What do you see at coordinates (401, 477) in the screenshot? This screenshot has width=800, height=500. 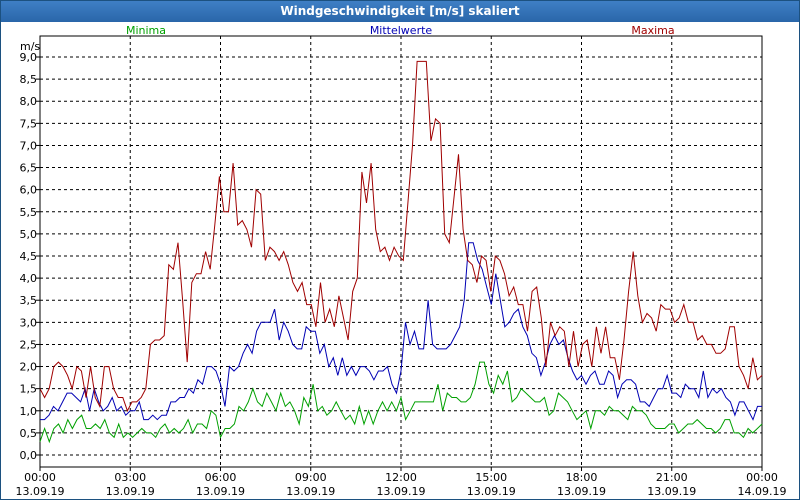 I see `x-tick-label: 12:00` at bounding box center [401, 477].